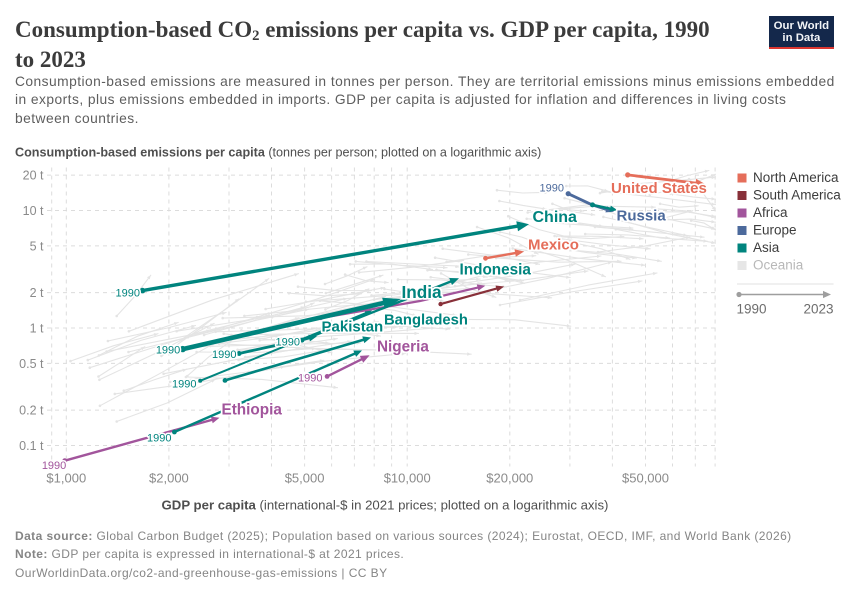 Image resolution: width=850 pixels, height=600 pixels. Describe the element at coordinates (796, 177) in the screenshot. I see `svg-text: North America` at that location.